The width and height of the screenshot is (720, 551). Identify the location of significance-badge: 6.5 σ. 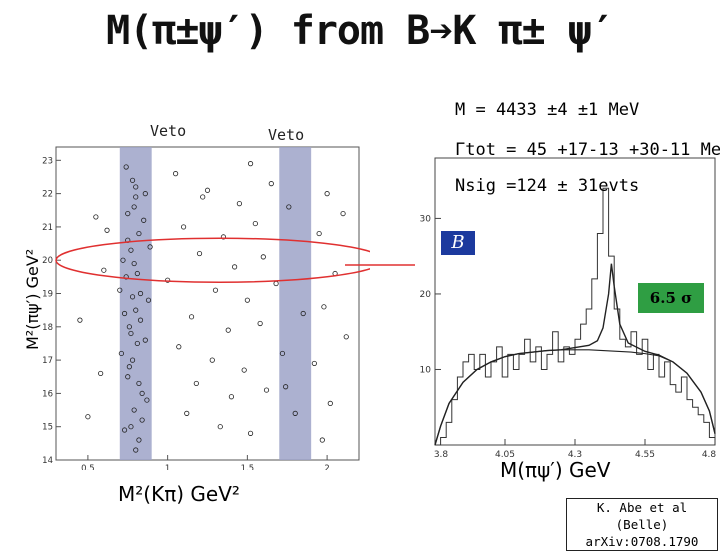
(671, 298).